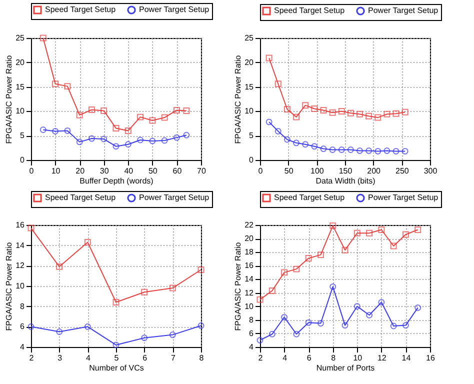 Image resolution: width=474 pixels, height=384 pixels. Describe the element at coordinates (317, 171) in the screenshot. I see `x-tick-label: 100` at that location.